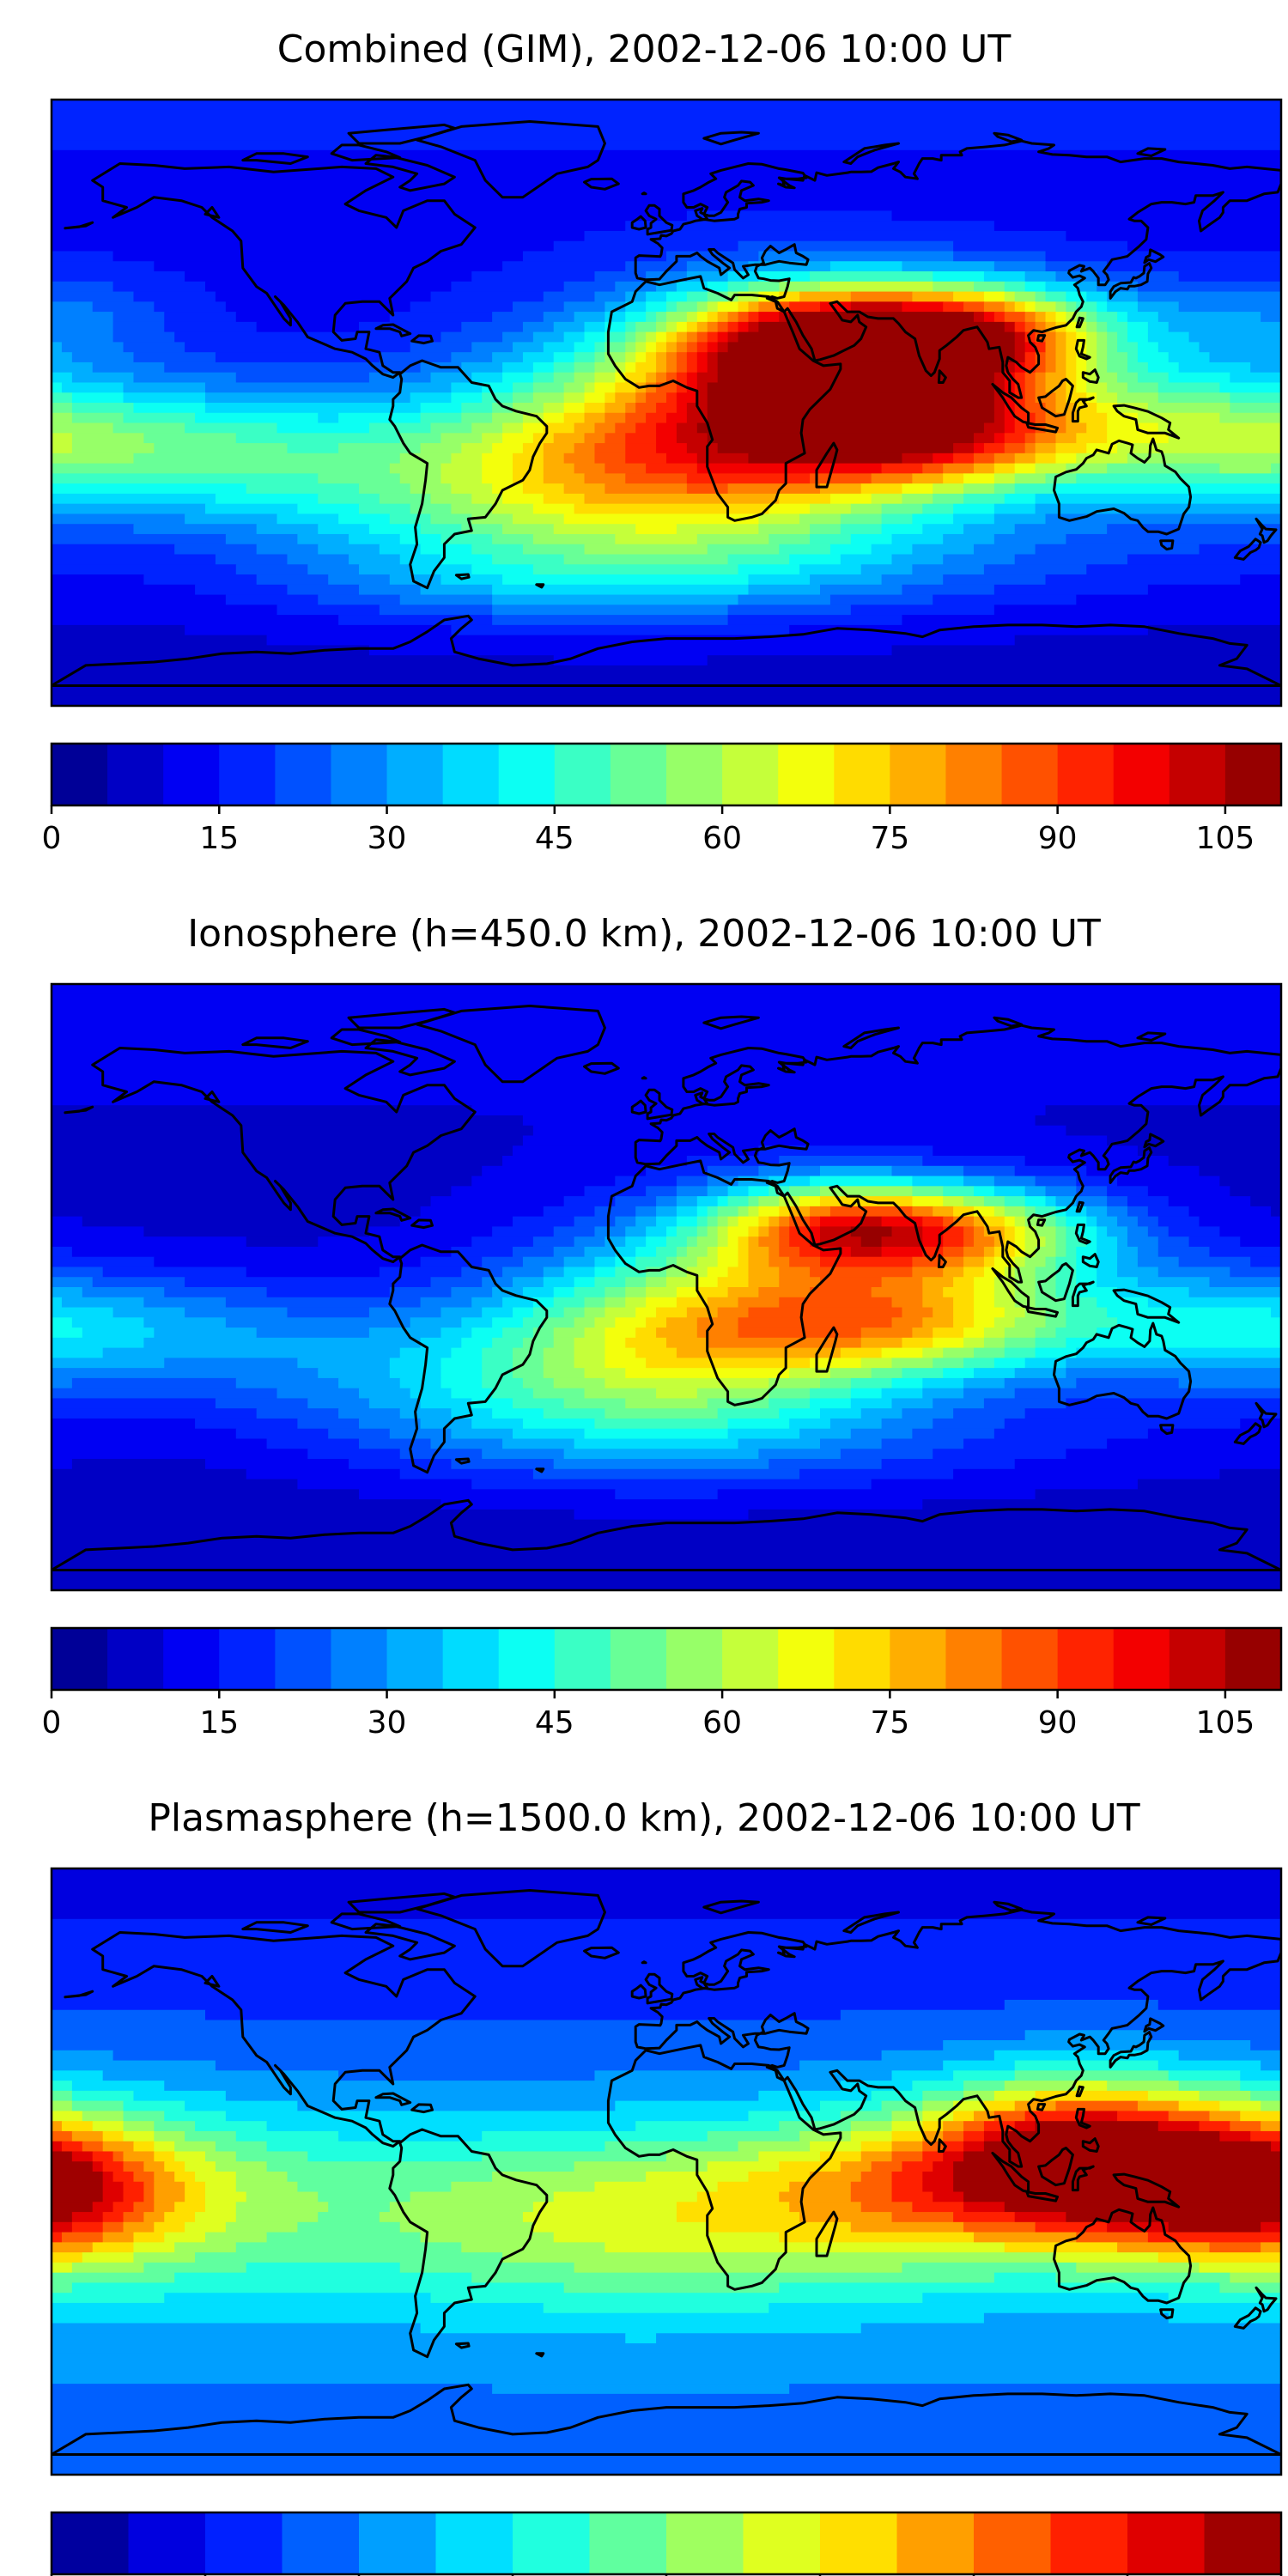 The image size is (1288, 2576). Describe the element at coordinates (662, 1683) in the screenshot. I see `colorbar: 0 15 30 45 60 75 90 105` at that location.